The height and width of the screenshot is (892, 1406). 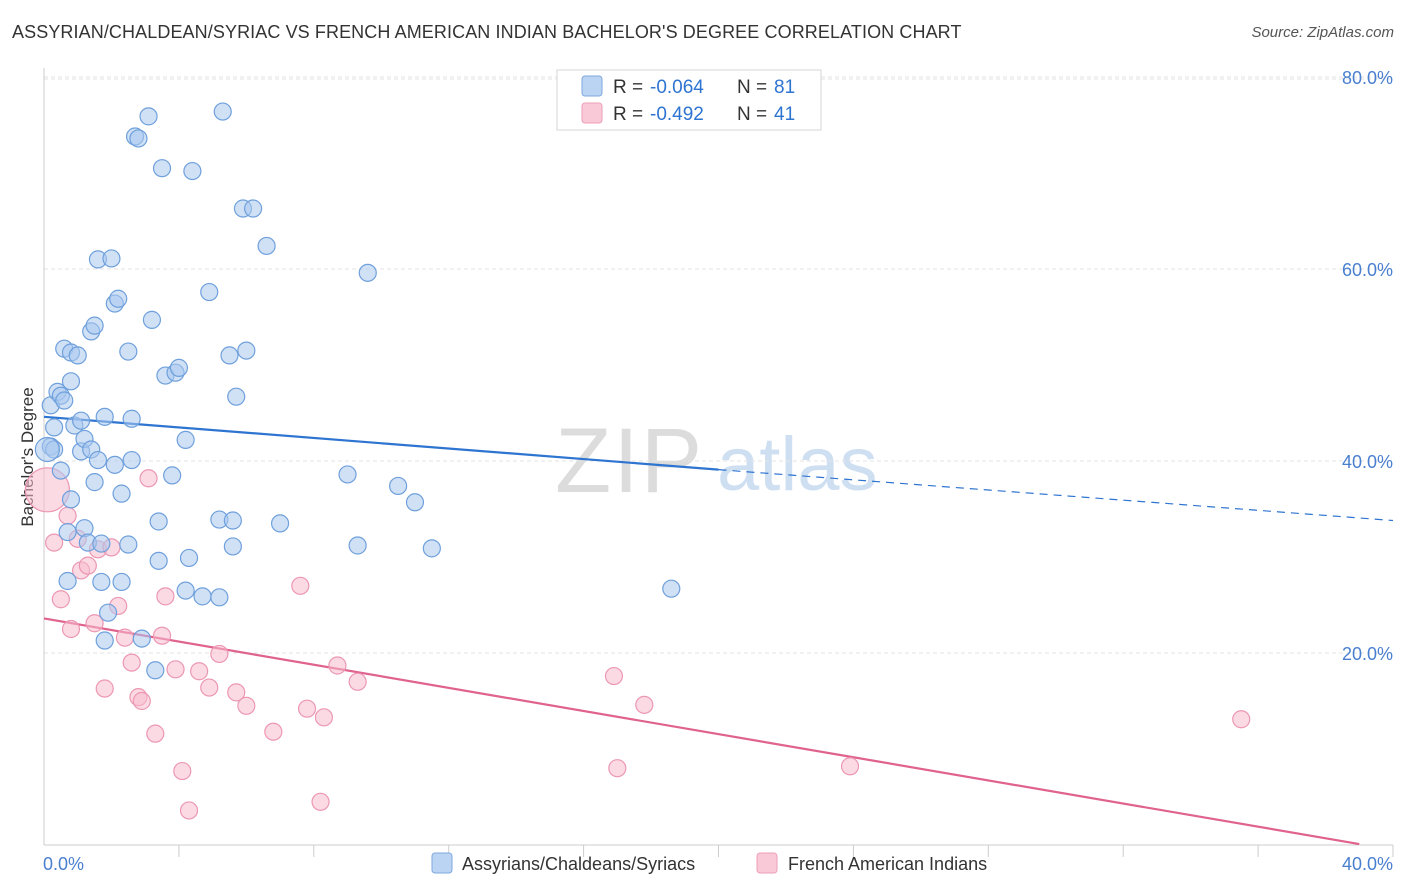 I want to click on legend-n-value-1: 81, so click(x=784, y=87).